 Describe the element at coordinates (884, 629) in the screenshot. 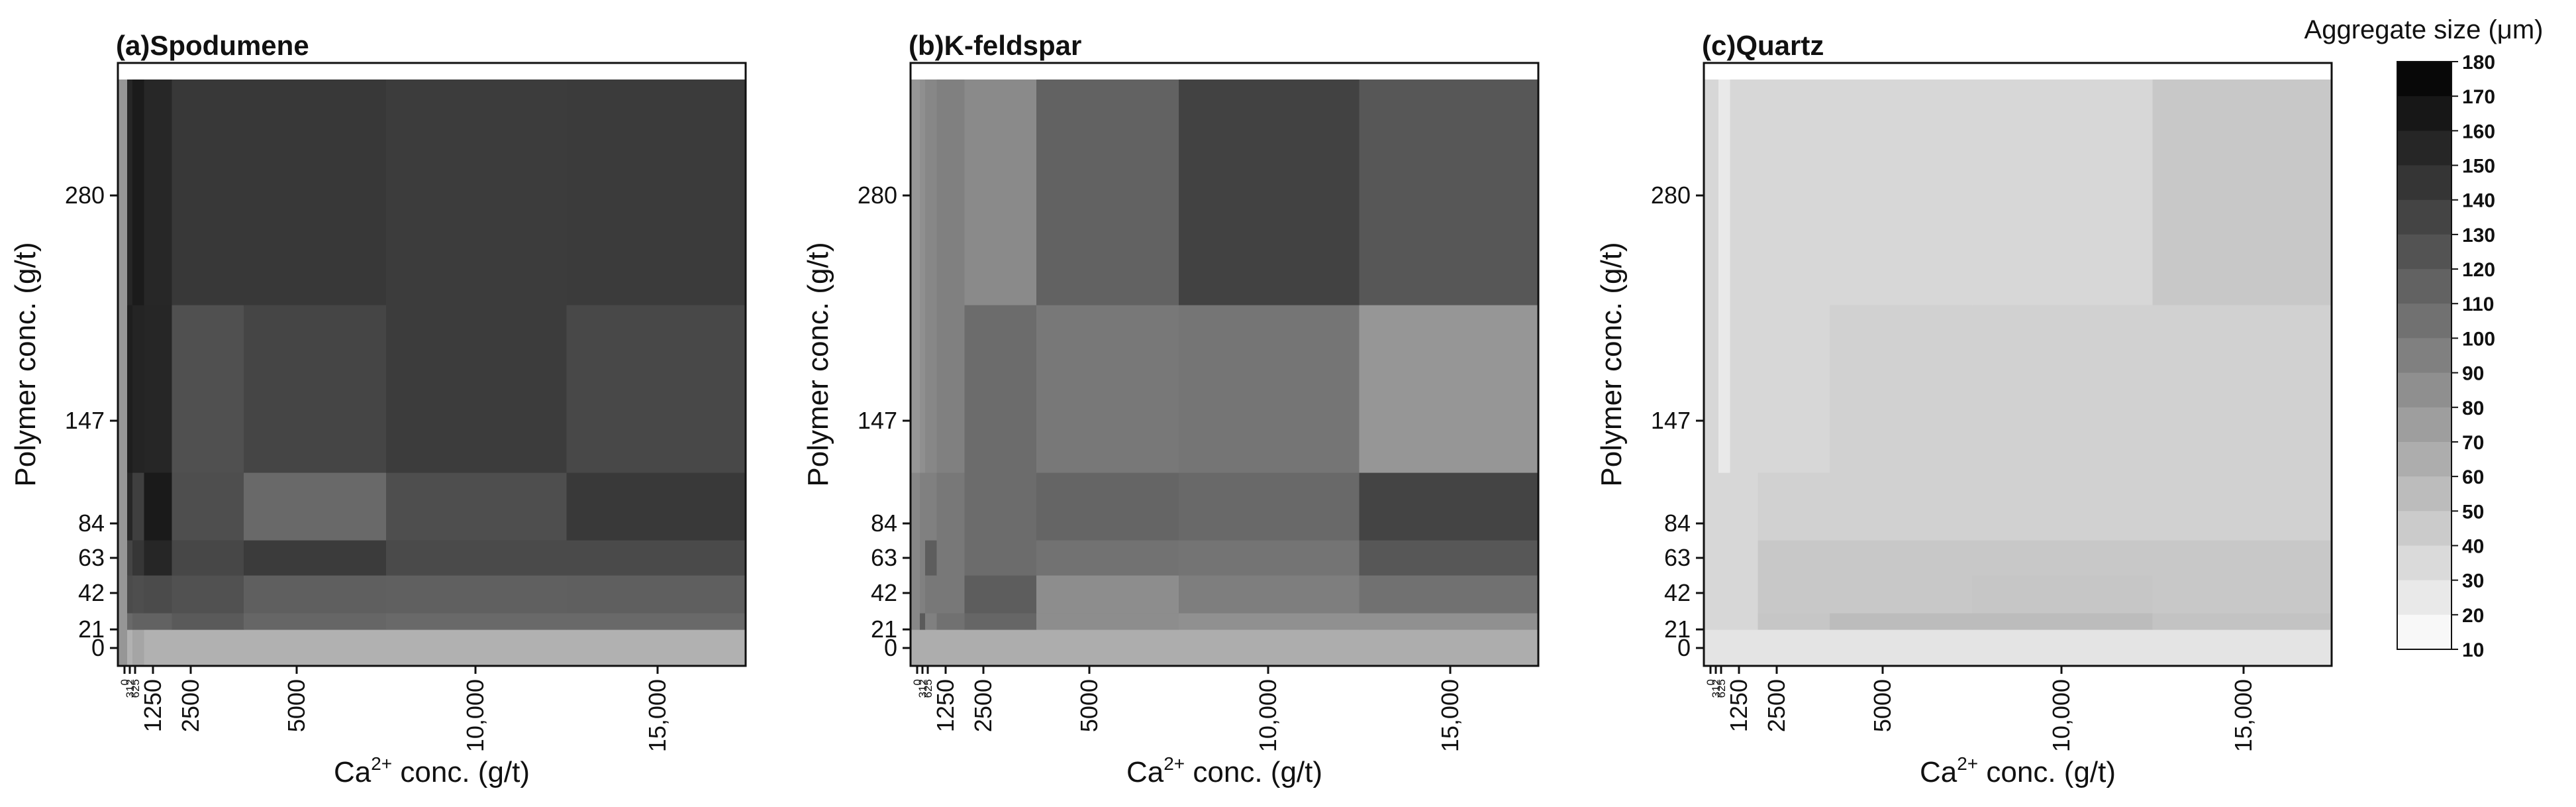

I see `y-tick-label: 21` at that location.